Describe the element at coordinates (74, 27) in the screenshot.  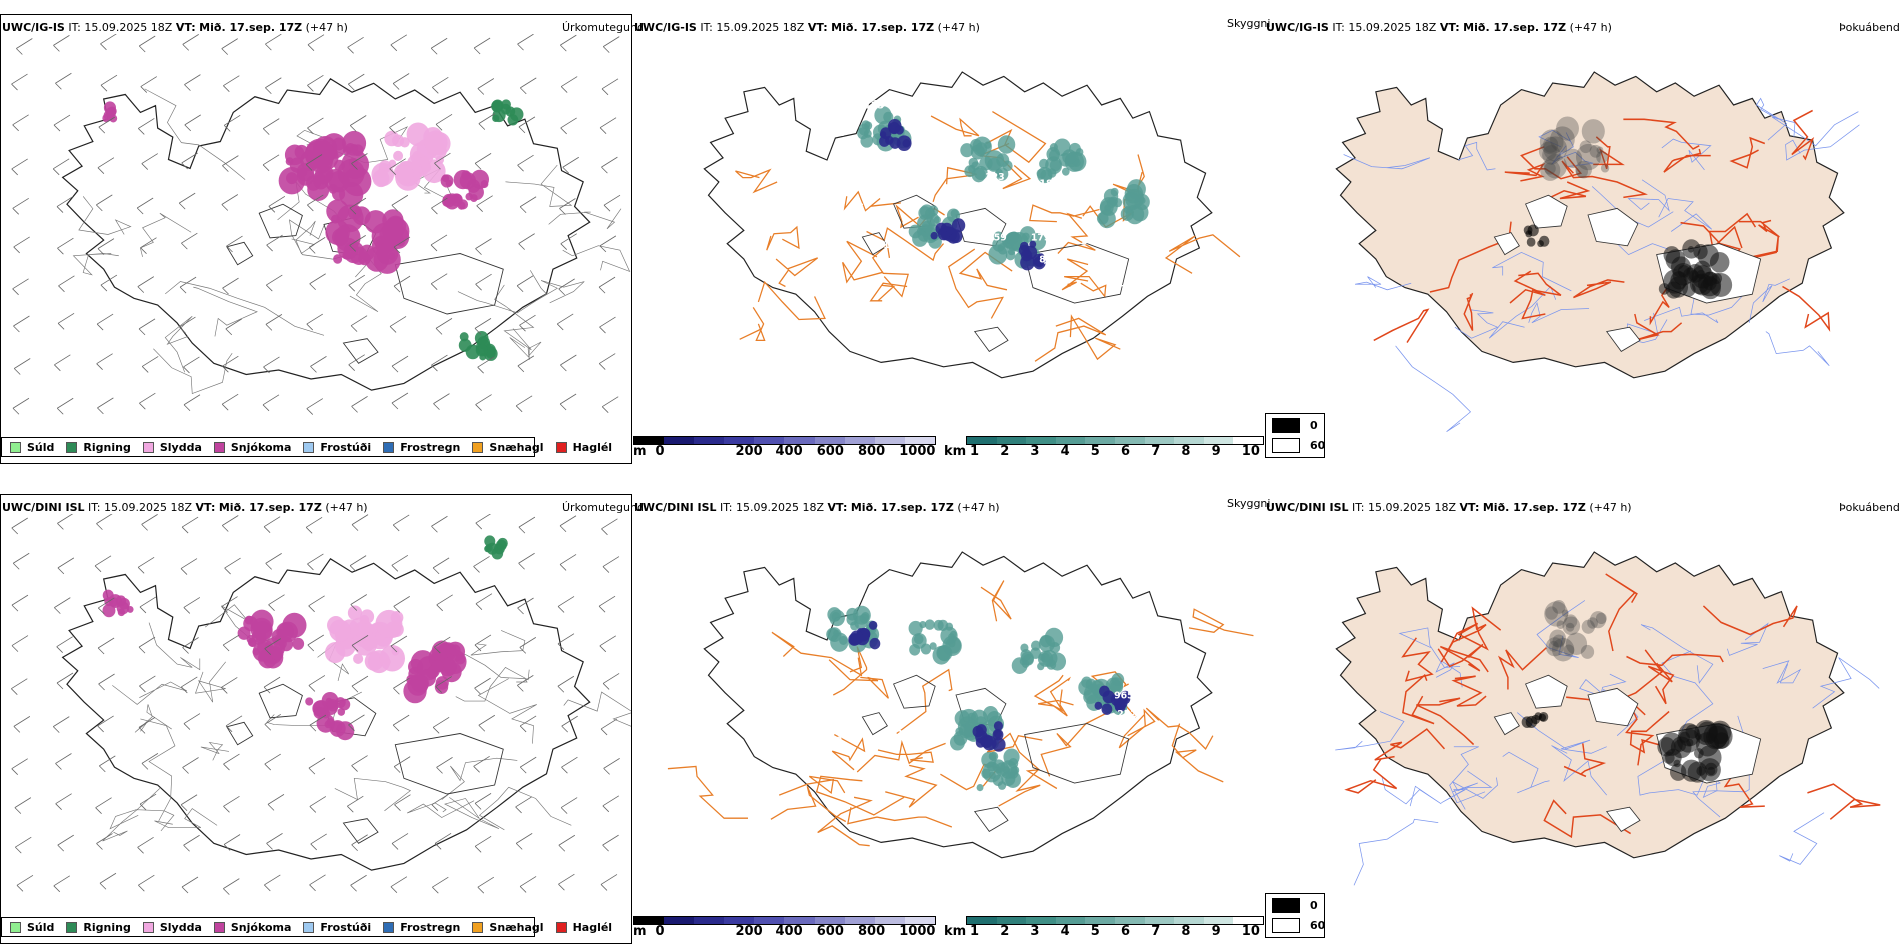
I see `it-label: IT:` at that location.